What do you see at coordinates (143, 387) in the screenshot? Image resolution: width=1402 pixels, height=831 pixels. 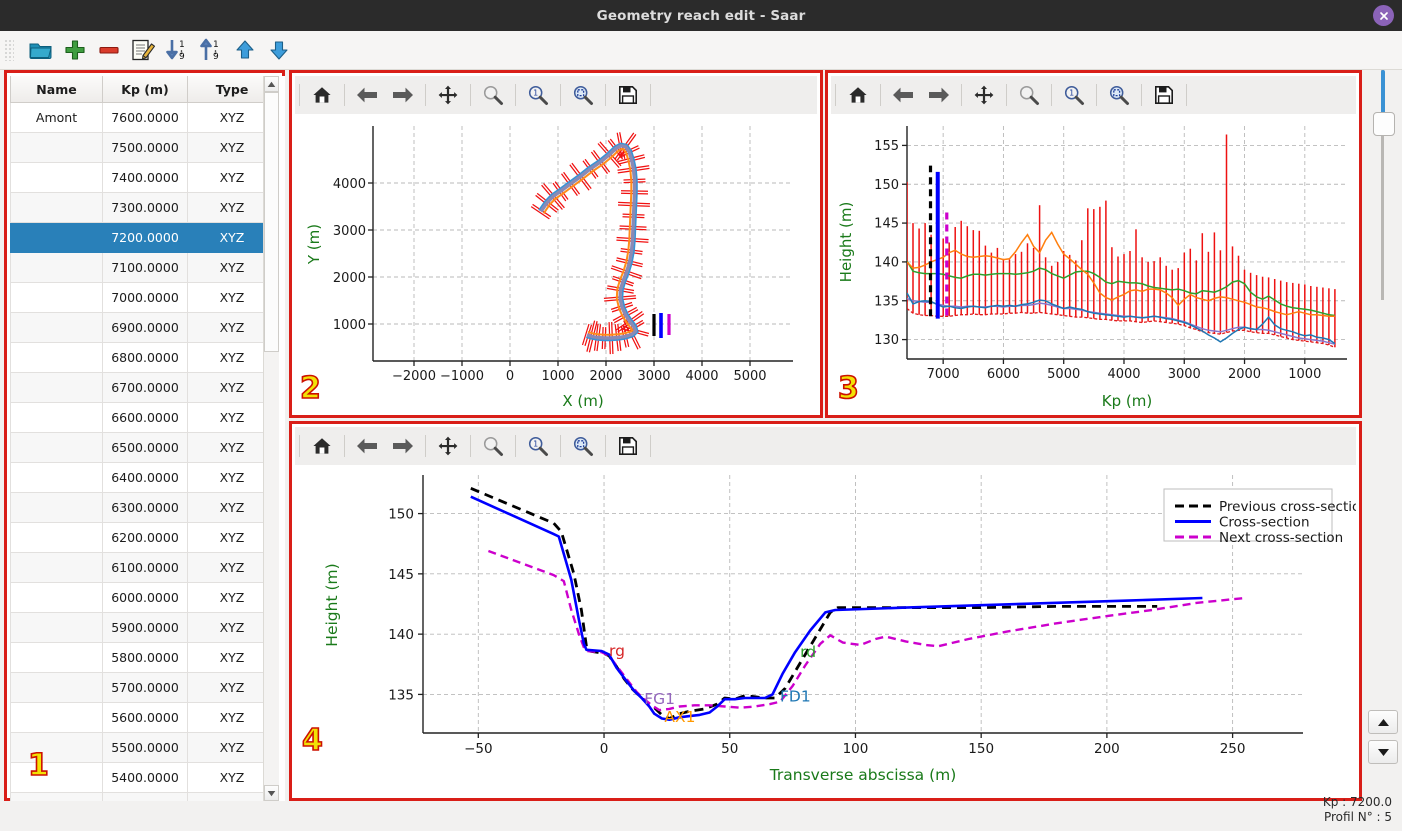 I see `table-row: 6700.0000 XYZ` at bounding box center [143, 387].